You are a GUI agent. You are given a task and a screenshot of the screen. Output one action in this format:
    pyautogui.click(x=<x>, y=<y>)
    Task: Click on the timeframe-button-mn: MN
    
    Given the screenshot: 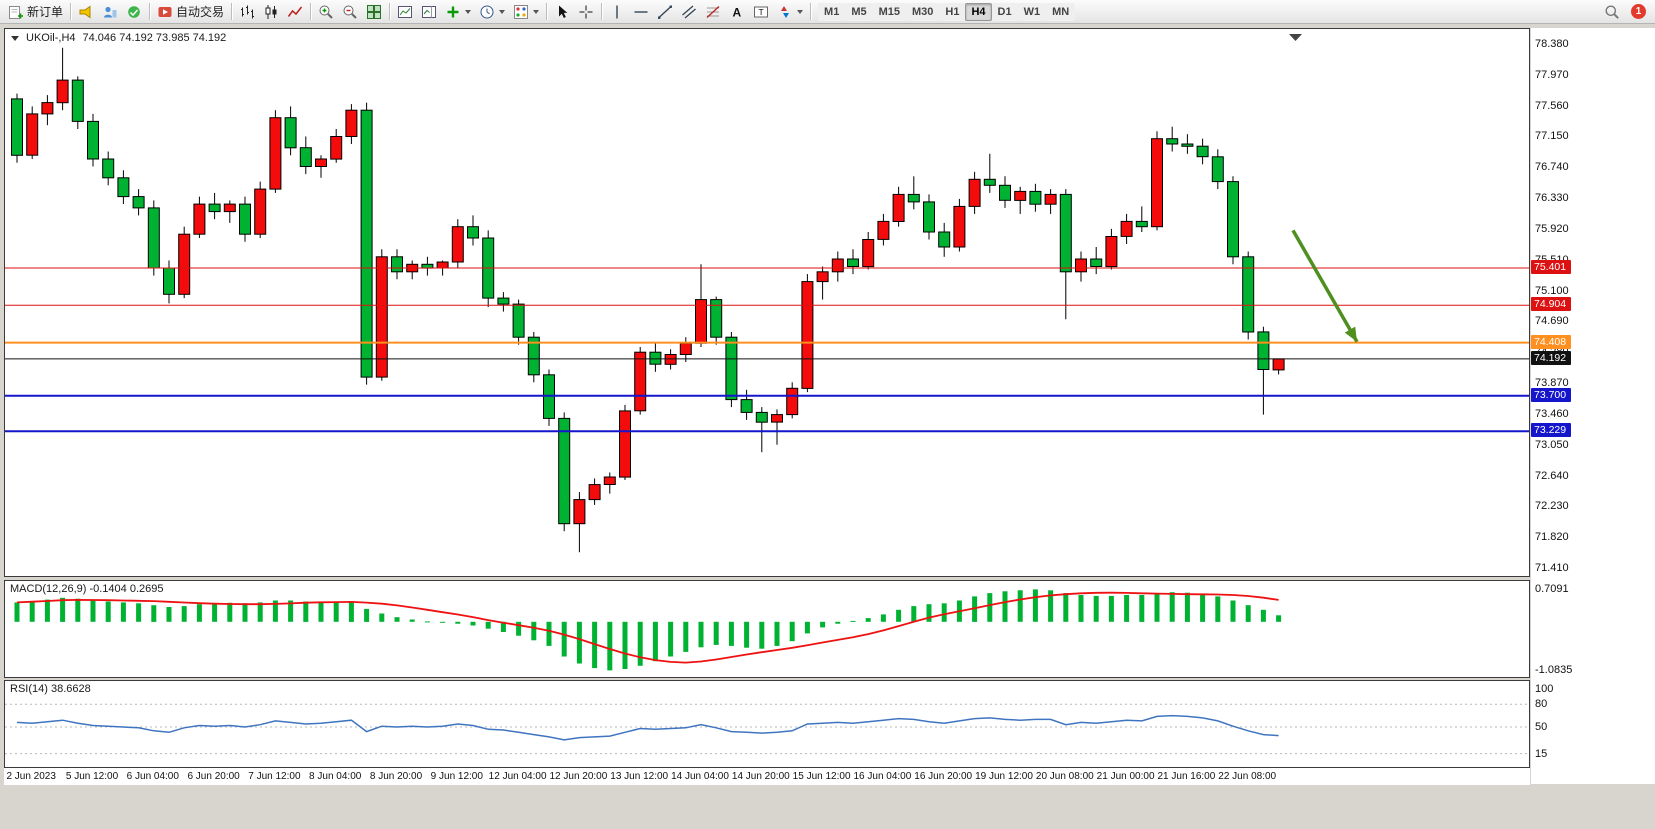 What is the action you would take?
    pyautogui.click(x=1061, y=11)
    